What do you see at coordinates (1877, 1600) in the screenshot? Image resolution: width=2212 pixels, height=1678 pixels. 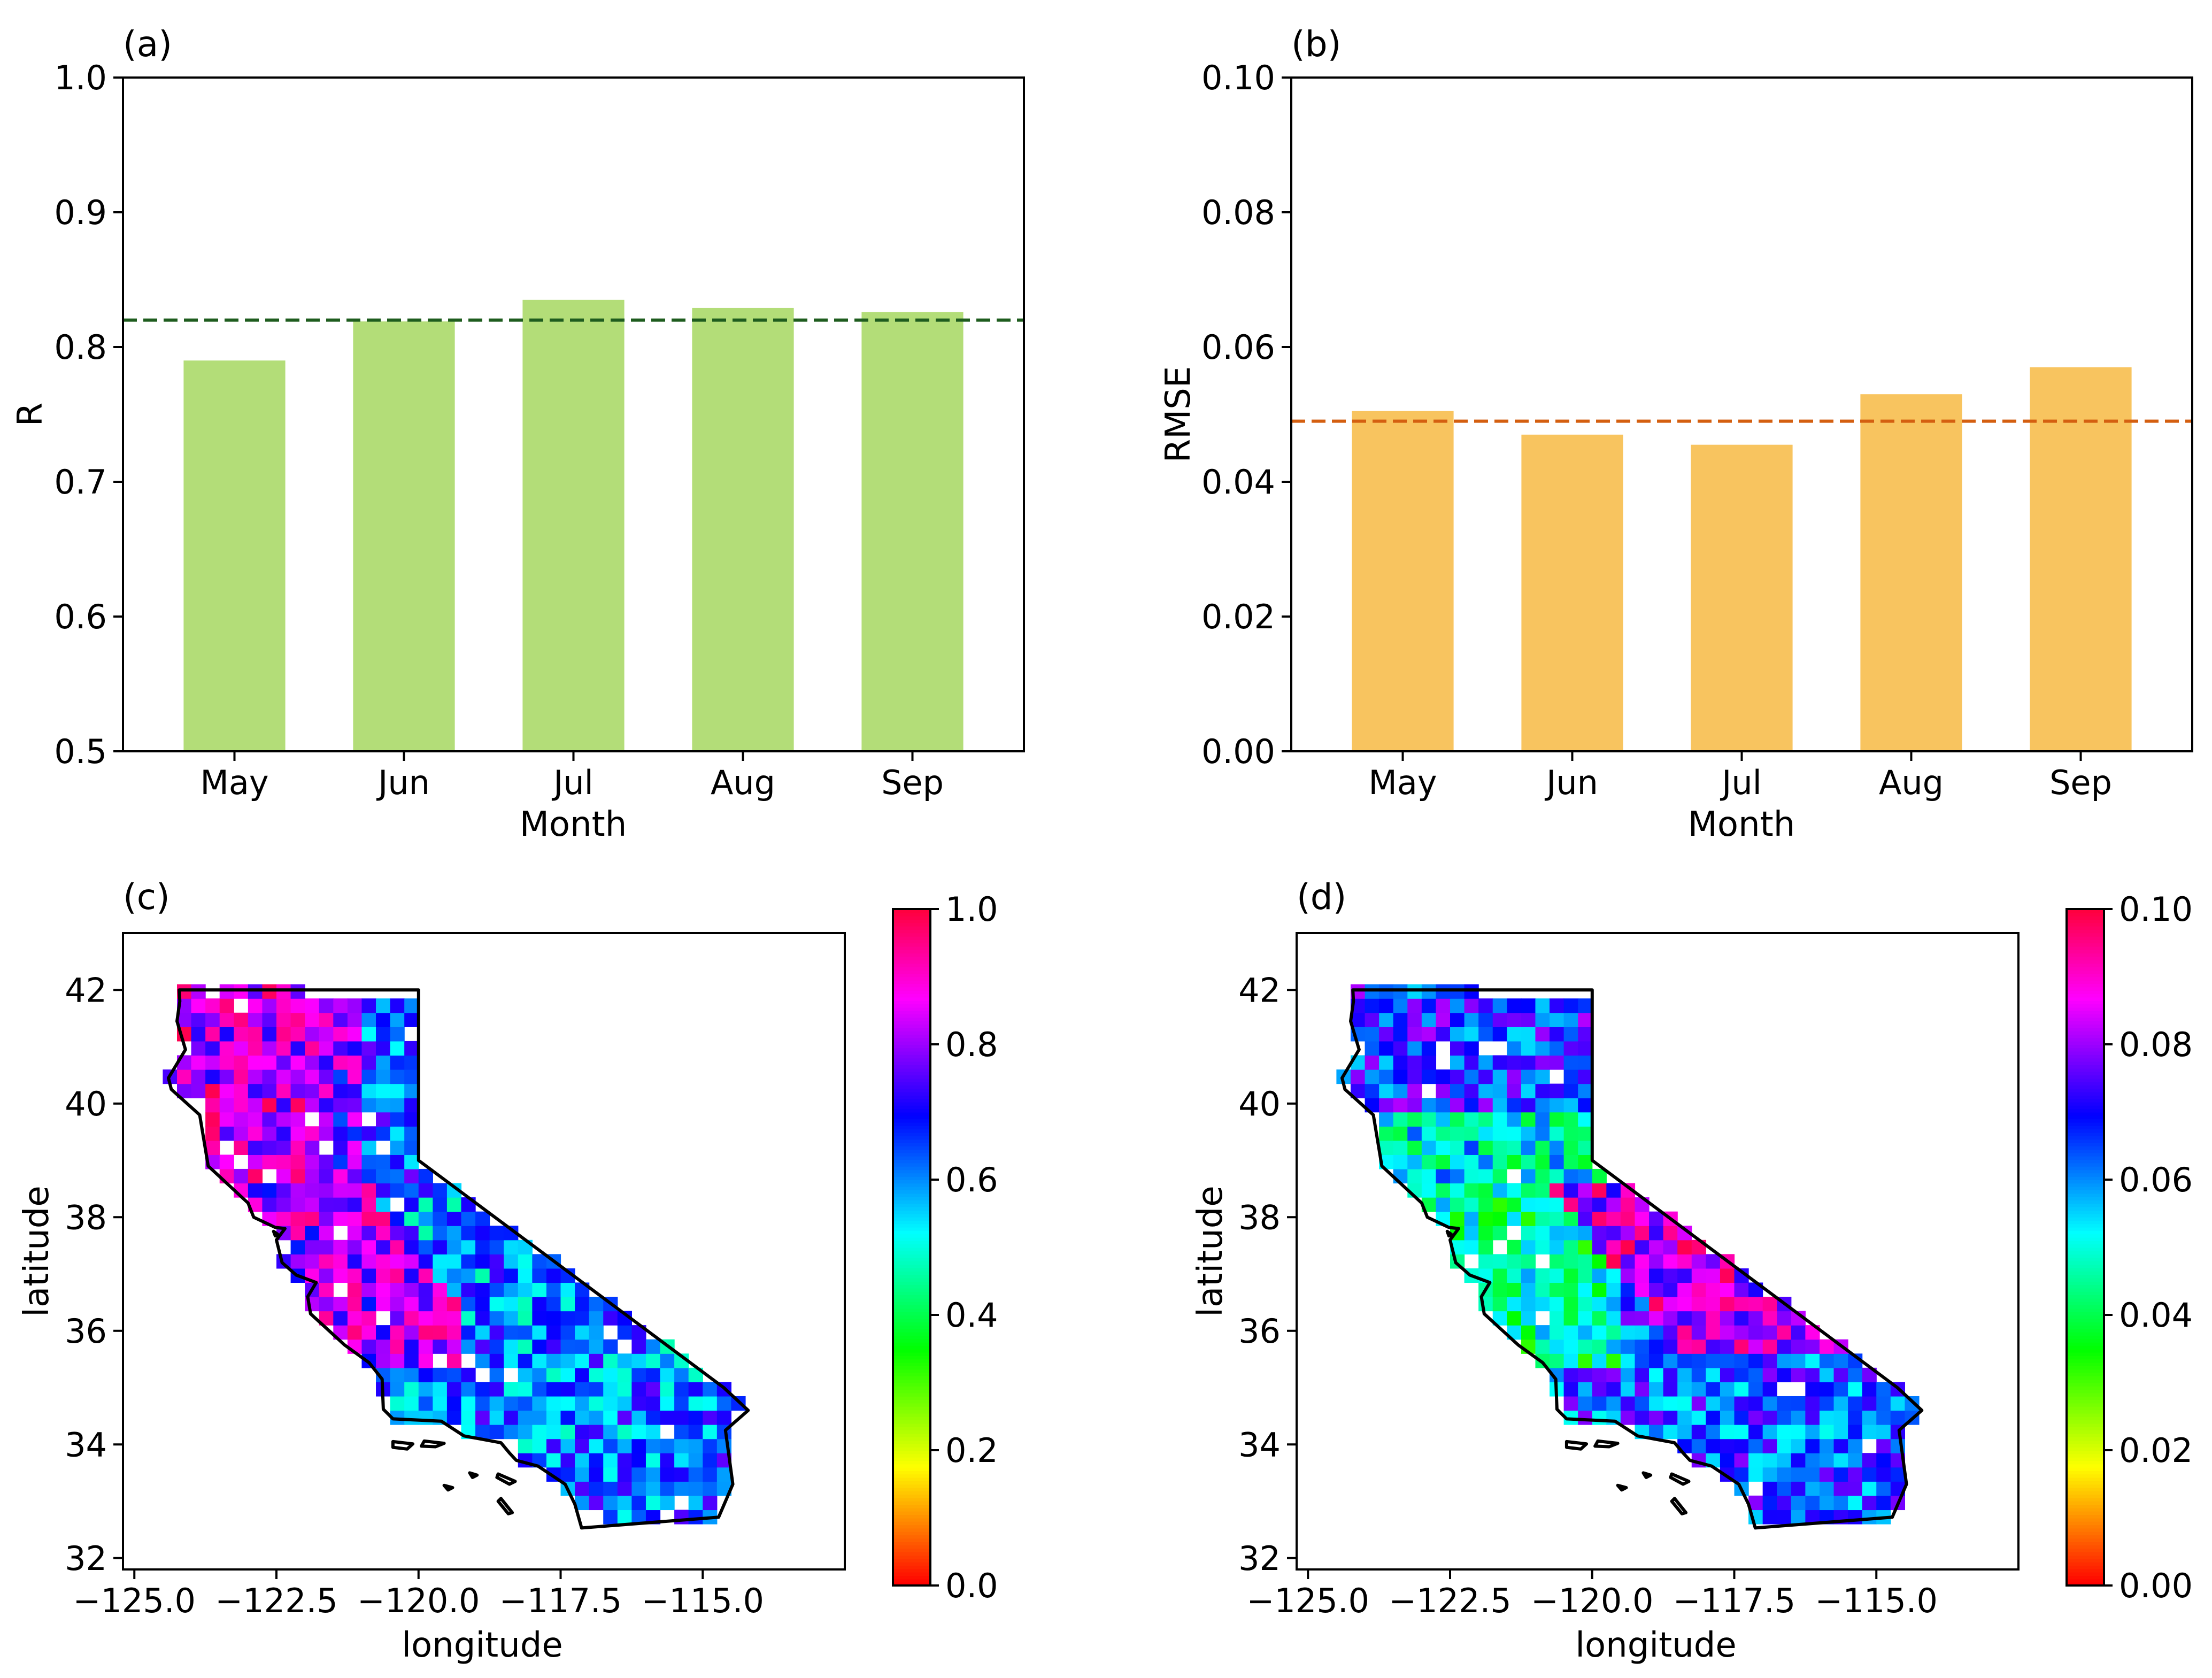 I see `x-tick-label: −115.0` at bounding box center [1877, 1600].